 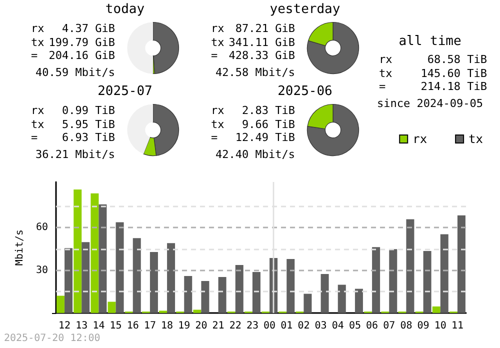 I want to click on x-tick-label: 04, so click(x=338, y=326).